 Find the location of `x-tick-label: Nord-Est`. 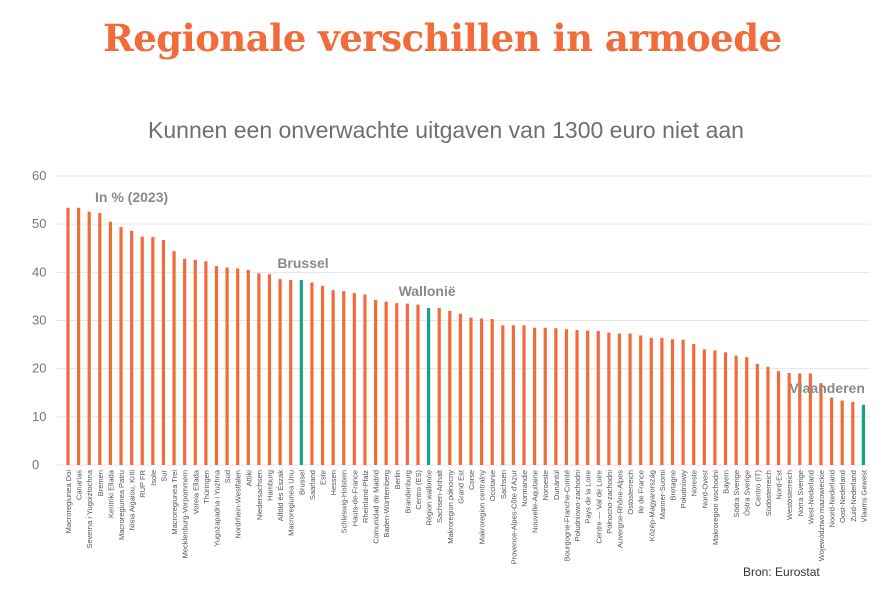

x-tick-label: Nord-Est is located at coordinates (779, 484).